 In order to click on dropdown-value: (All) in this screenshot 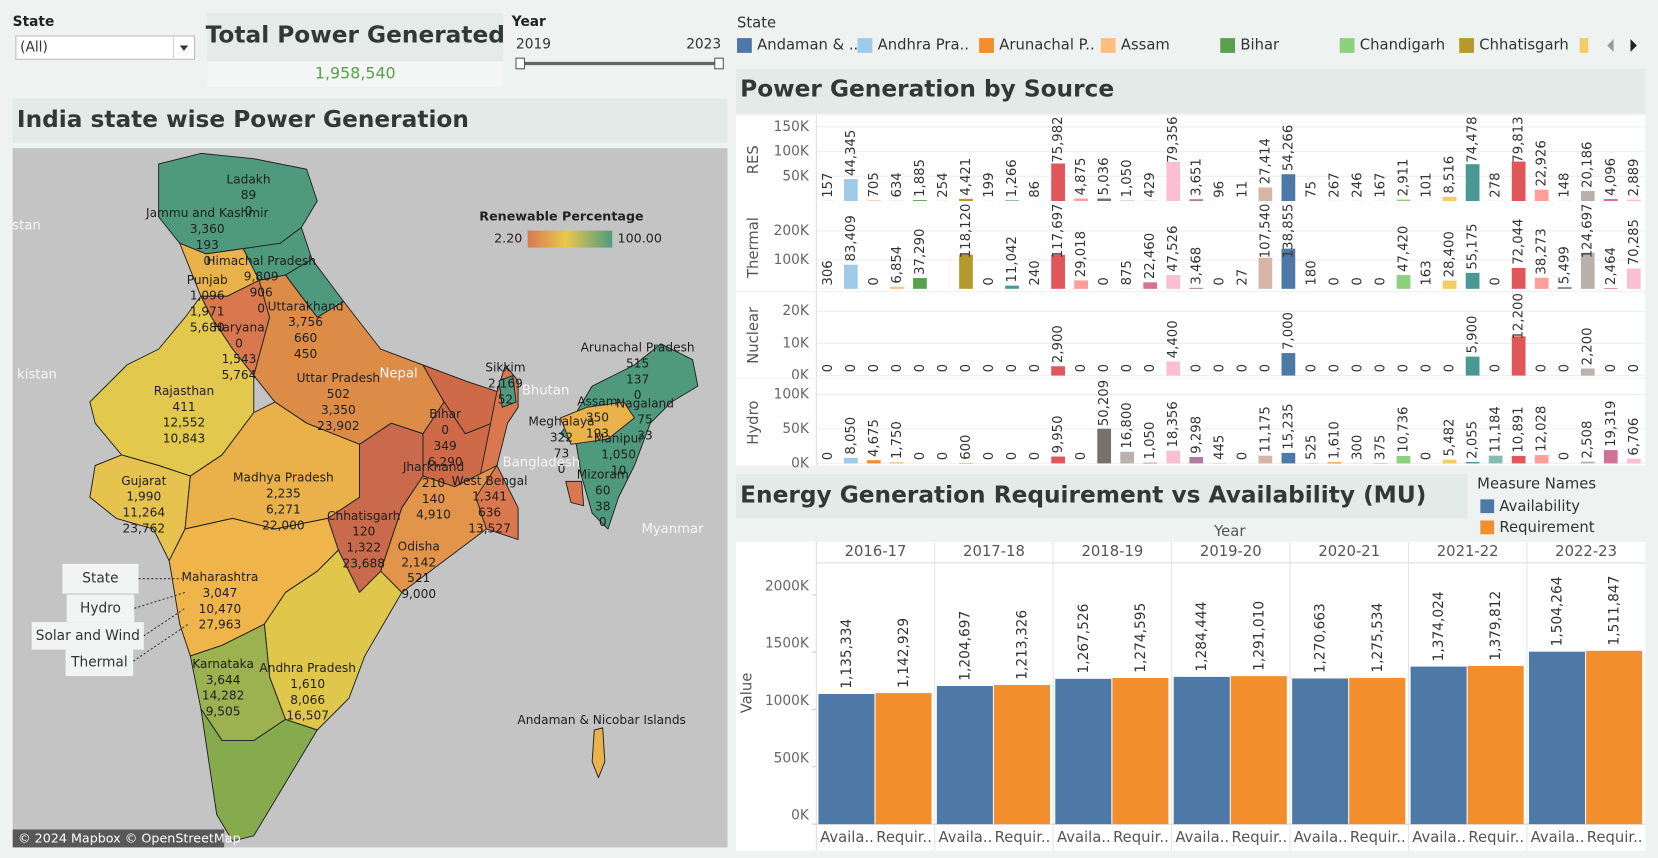, I will do `click(34, 48)`.